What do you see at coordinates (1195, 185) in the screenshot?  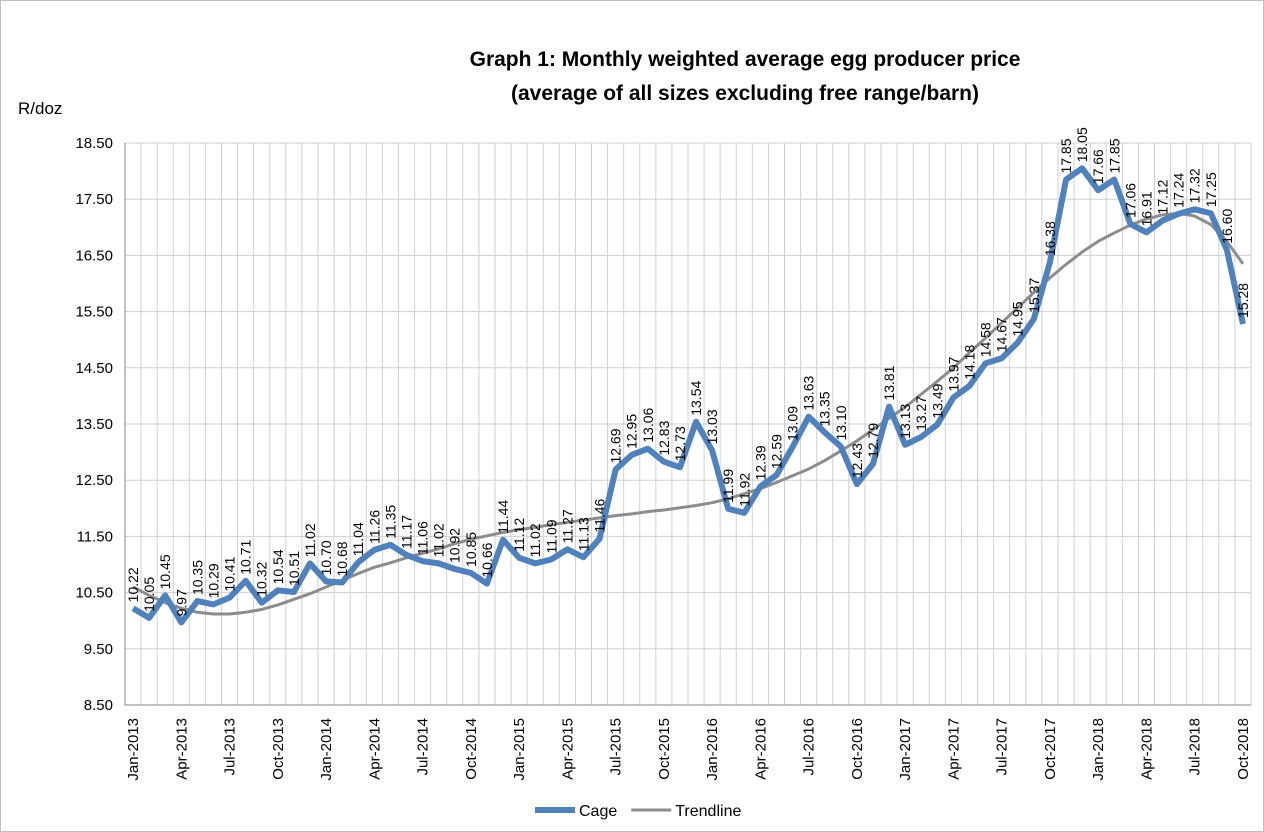 I see `data-label: 17.32` at bounding box center [1195, 185].